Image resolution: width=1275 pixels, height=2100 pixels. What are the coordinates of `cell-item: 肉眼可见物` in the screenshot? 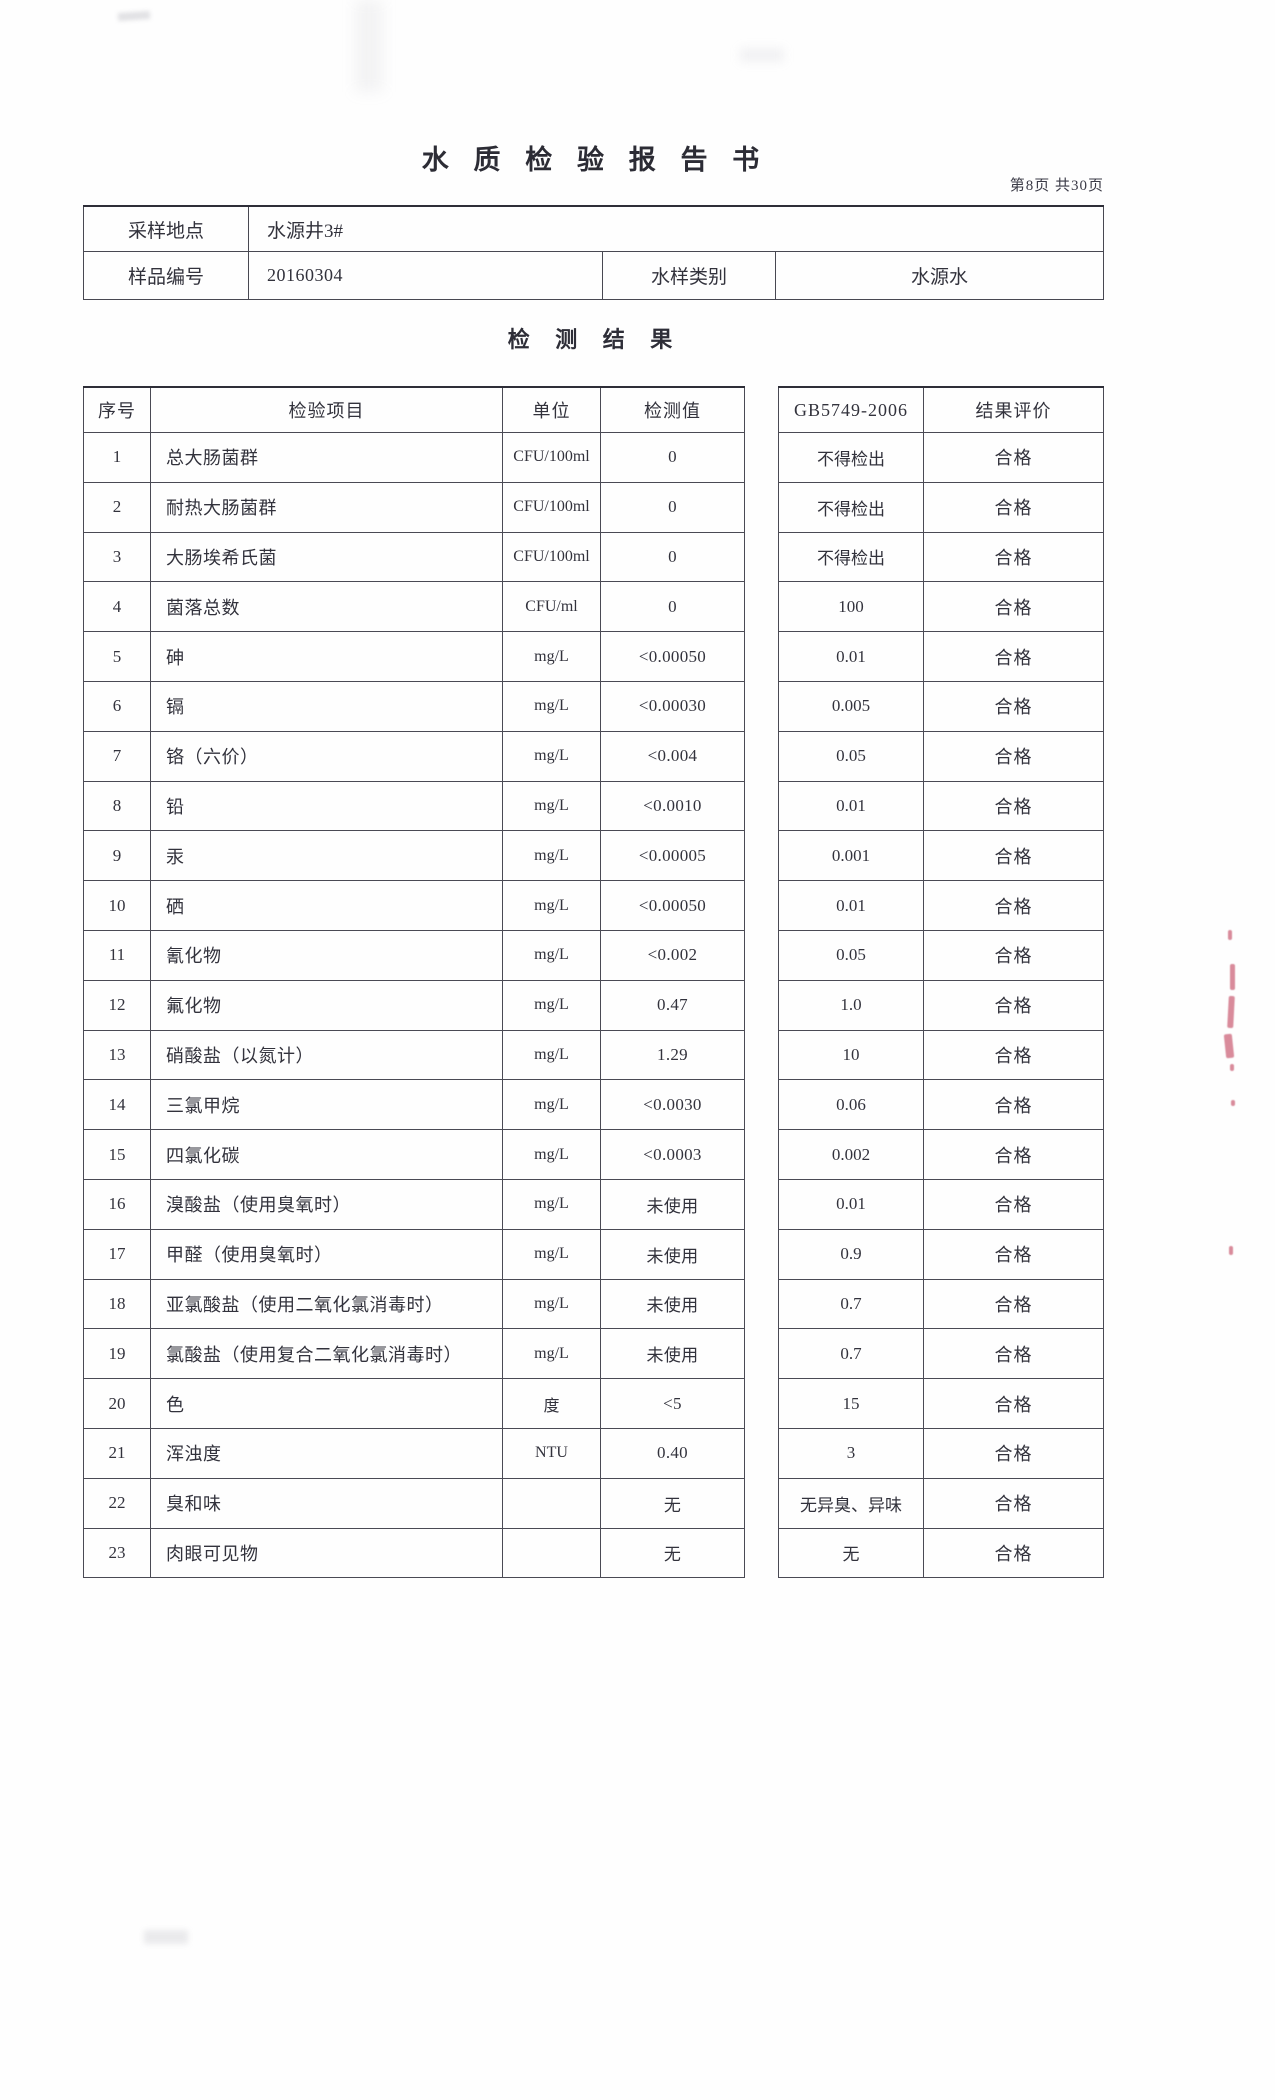 It's located at (326, 1553).